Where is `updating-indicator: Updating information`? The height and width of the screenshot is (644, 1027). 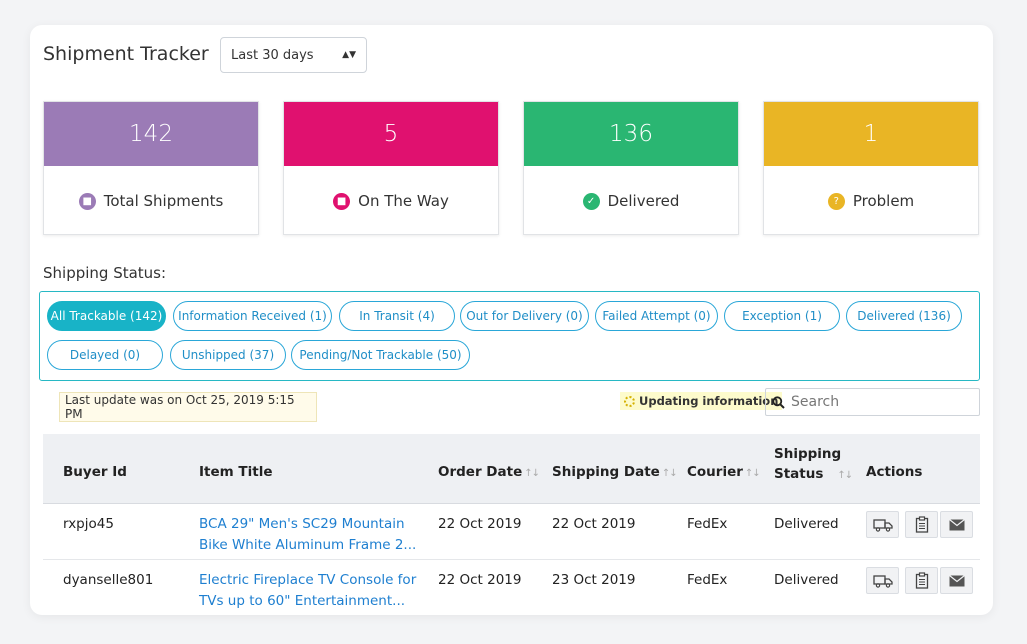 updating-indicator: Updating information is located at coordinates (701, 401).